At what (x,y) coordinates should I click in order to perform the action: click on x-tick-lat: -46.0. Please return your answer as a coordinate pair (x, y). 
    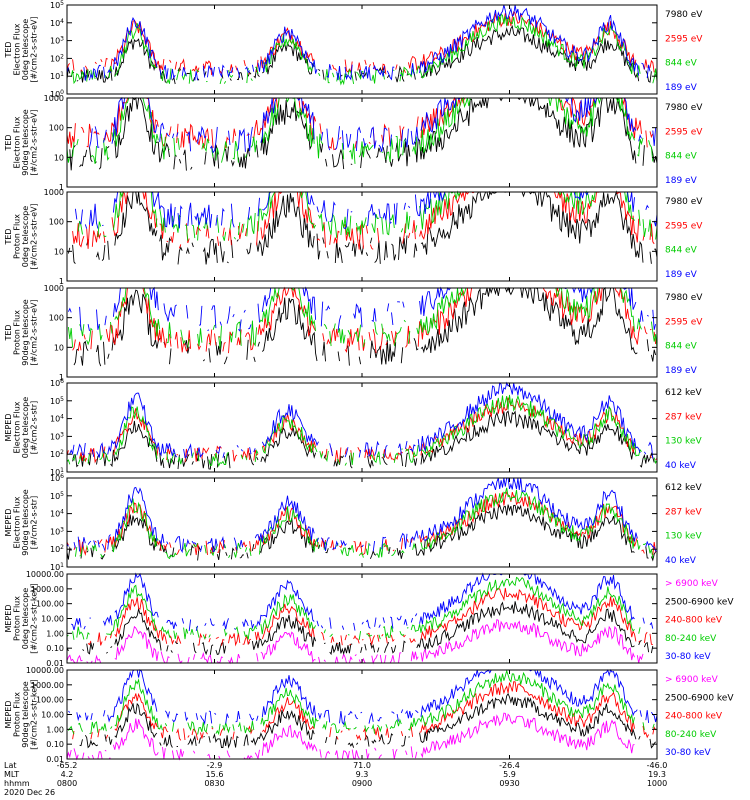
    Looking at the image, I should click on (657, 765).